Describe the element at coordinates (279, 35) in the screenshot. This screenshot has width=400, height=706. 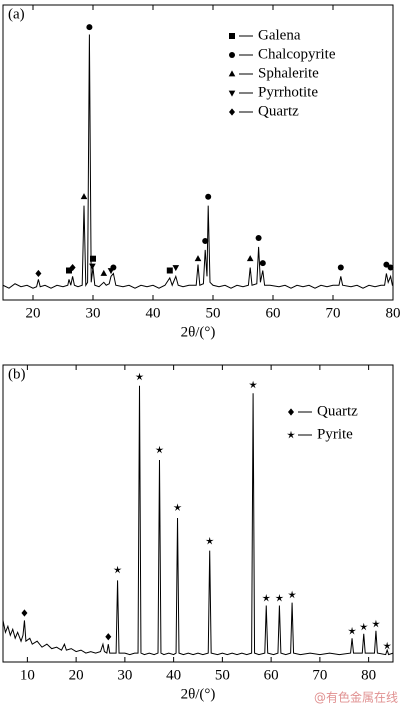
I see `legend-label: Galena` at that location.